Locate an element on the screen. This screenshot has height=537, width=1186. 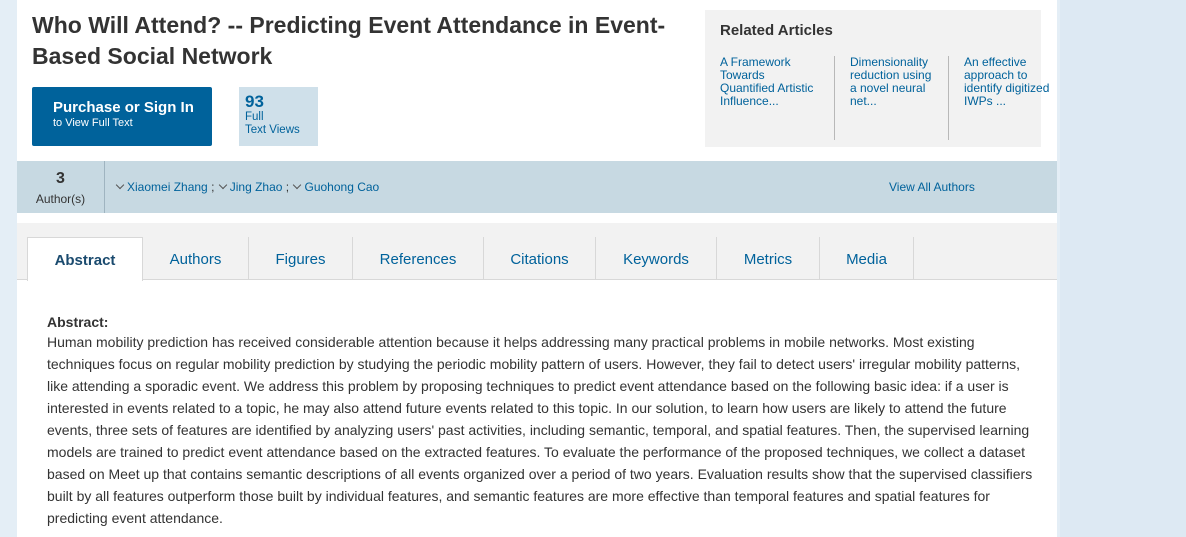
author-list: Xiaomei Zhang ; Jing Zhao ; Guohong Cao is located at coordinates (247, 187).